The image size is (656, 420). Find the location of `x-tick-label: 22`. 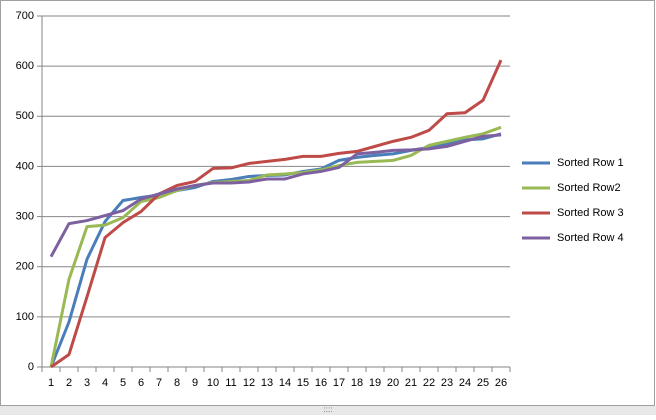

x-tick-label: 22 is located at coordinates (429, 383).